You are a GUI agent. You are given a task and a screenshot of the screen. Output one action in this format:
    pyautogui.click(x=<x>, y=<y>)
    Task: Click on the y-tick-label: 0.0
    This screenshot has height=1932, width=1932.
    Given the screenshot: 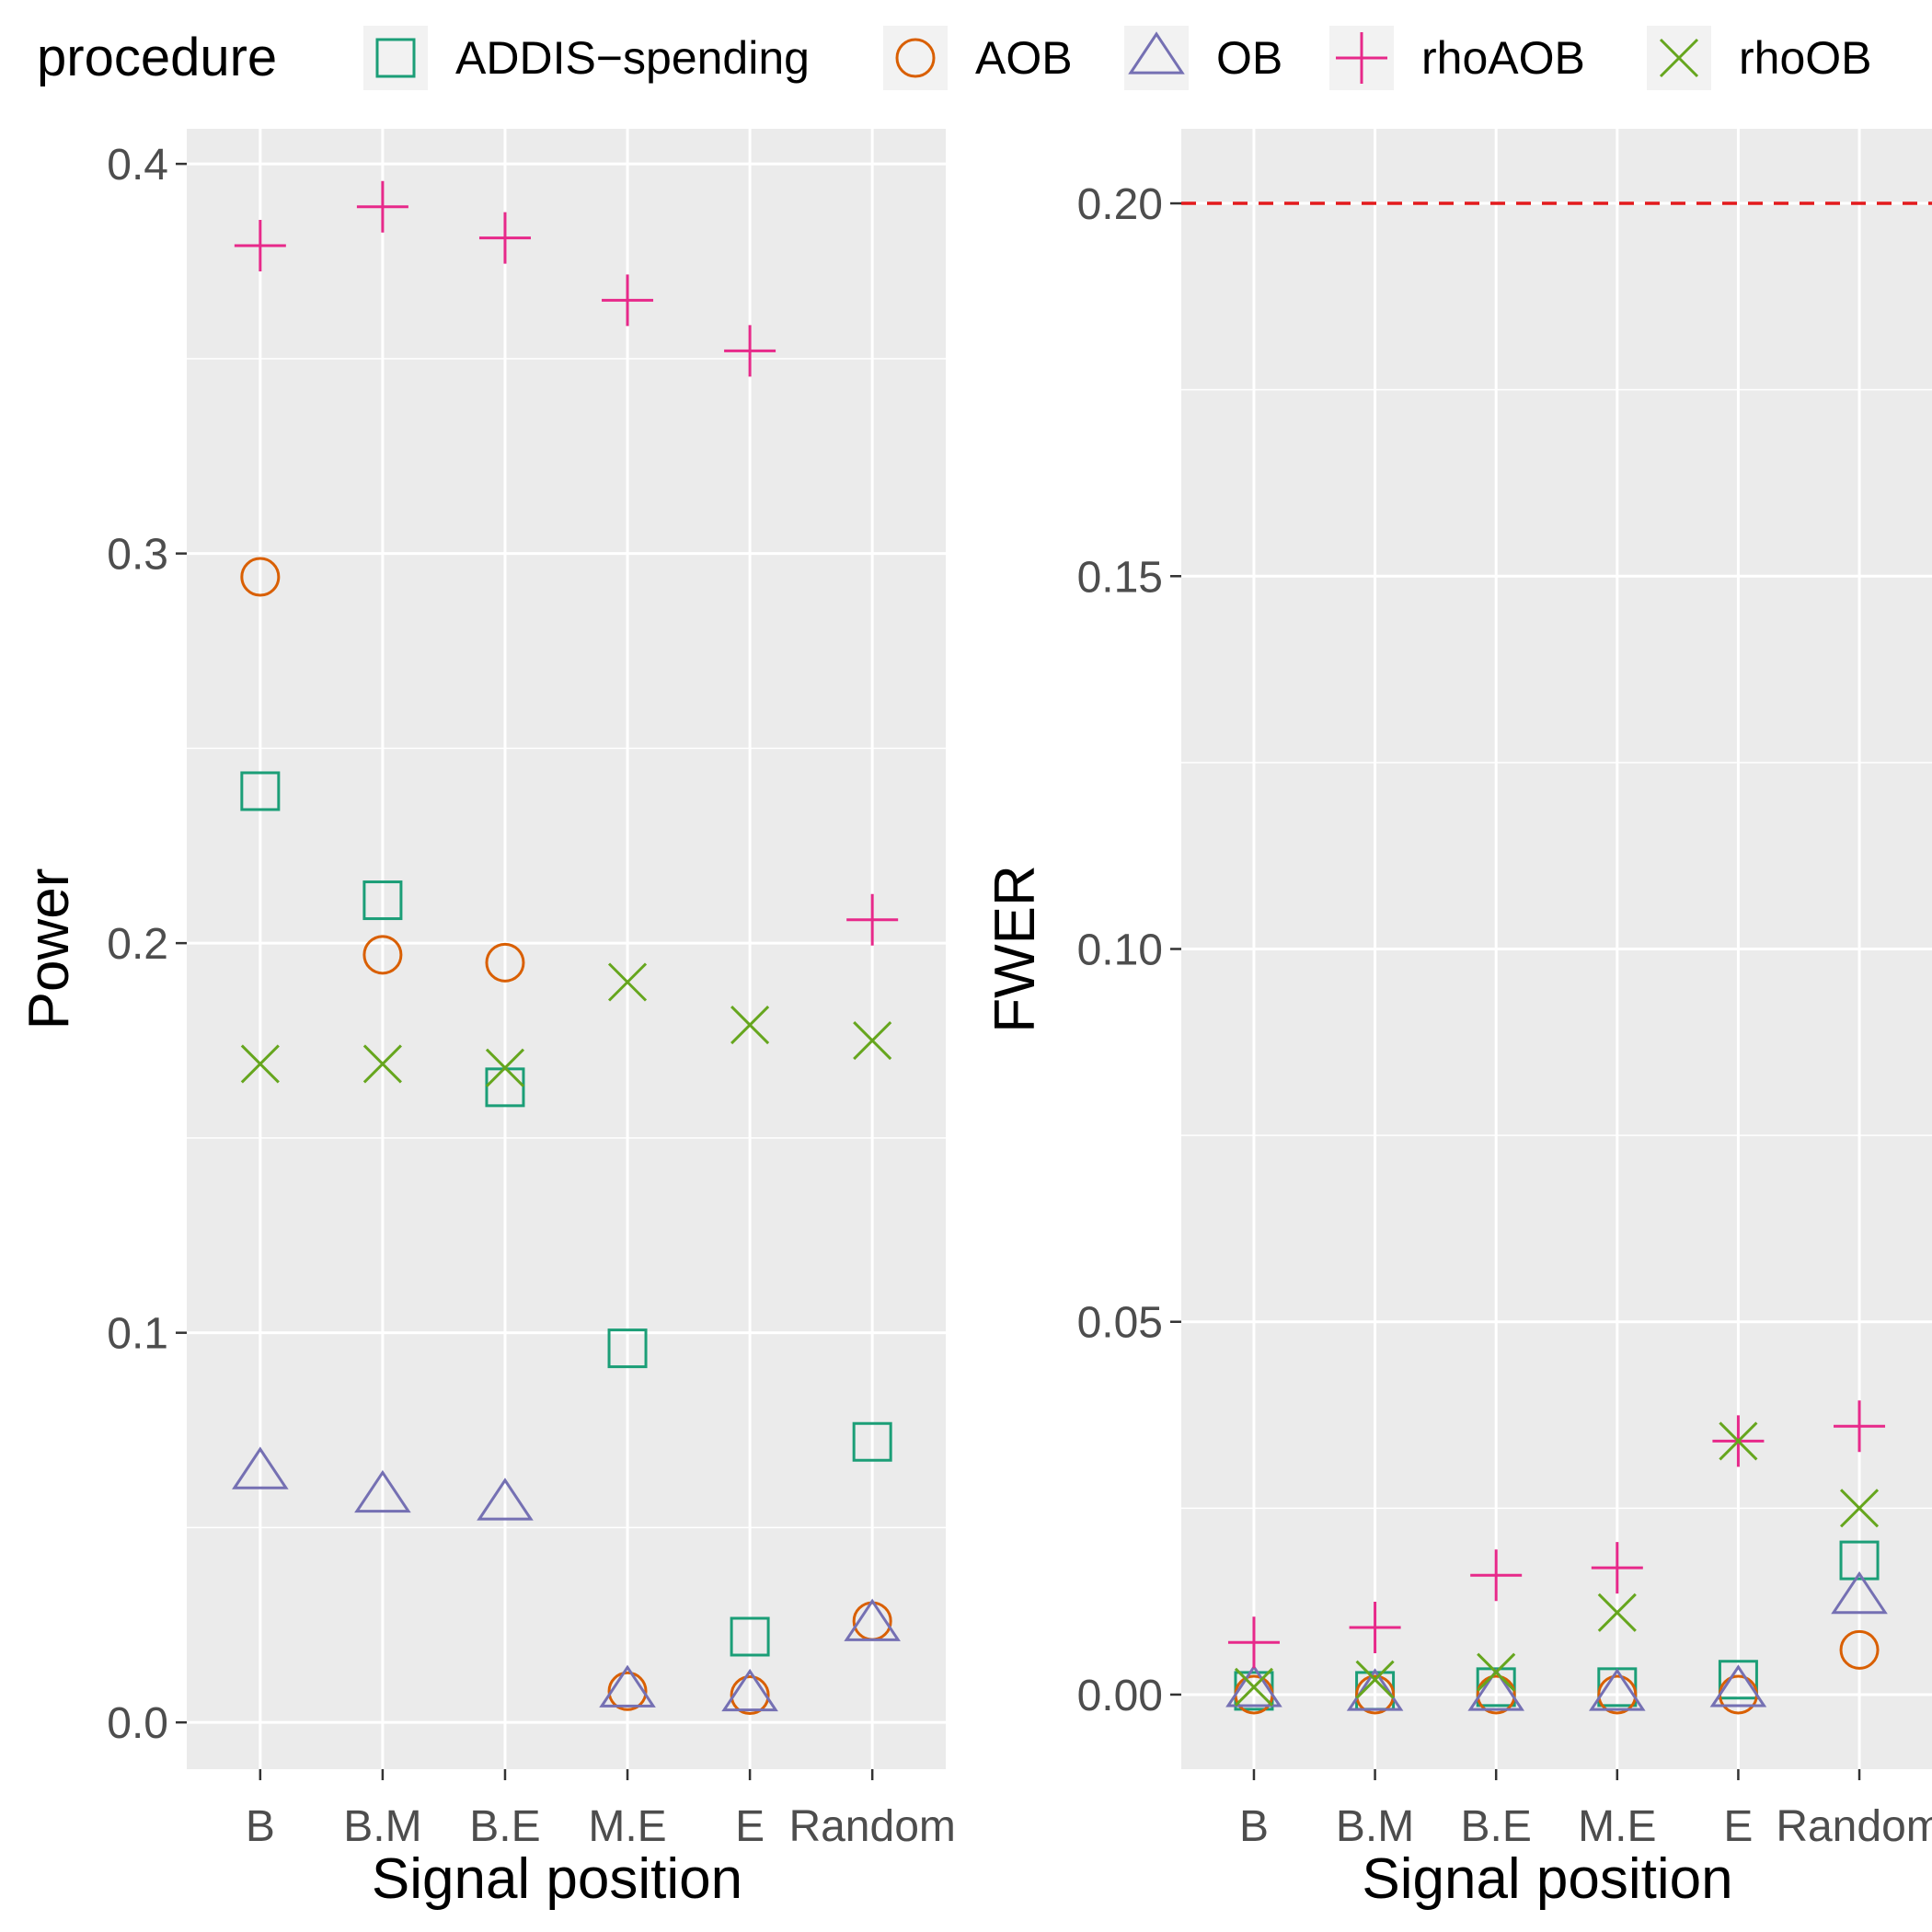 What is the action you would take?
    pyautogui.click(x=137, y=1723)
    